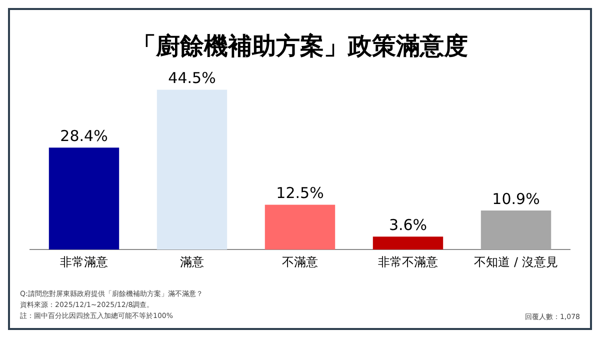  Describe the element at coordinates (192, 261) in the screenshot. I see `x-tick-label: 滿意` at that location.